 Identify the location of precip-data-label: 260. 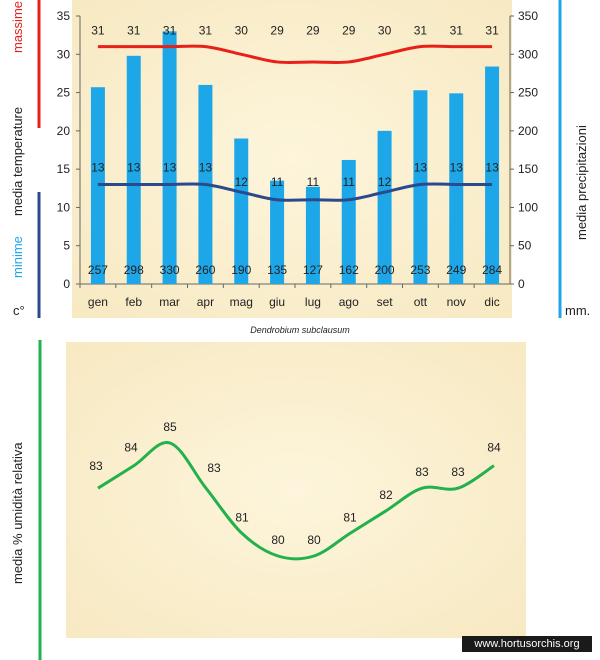
(205, 270).